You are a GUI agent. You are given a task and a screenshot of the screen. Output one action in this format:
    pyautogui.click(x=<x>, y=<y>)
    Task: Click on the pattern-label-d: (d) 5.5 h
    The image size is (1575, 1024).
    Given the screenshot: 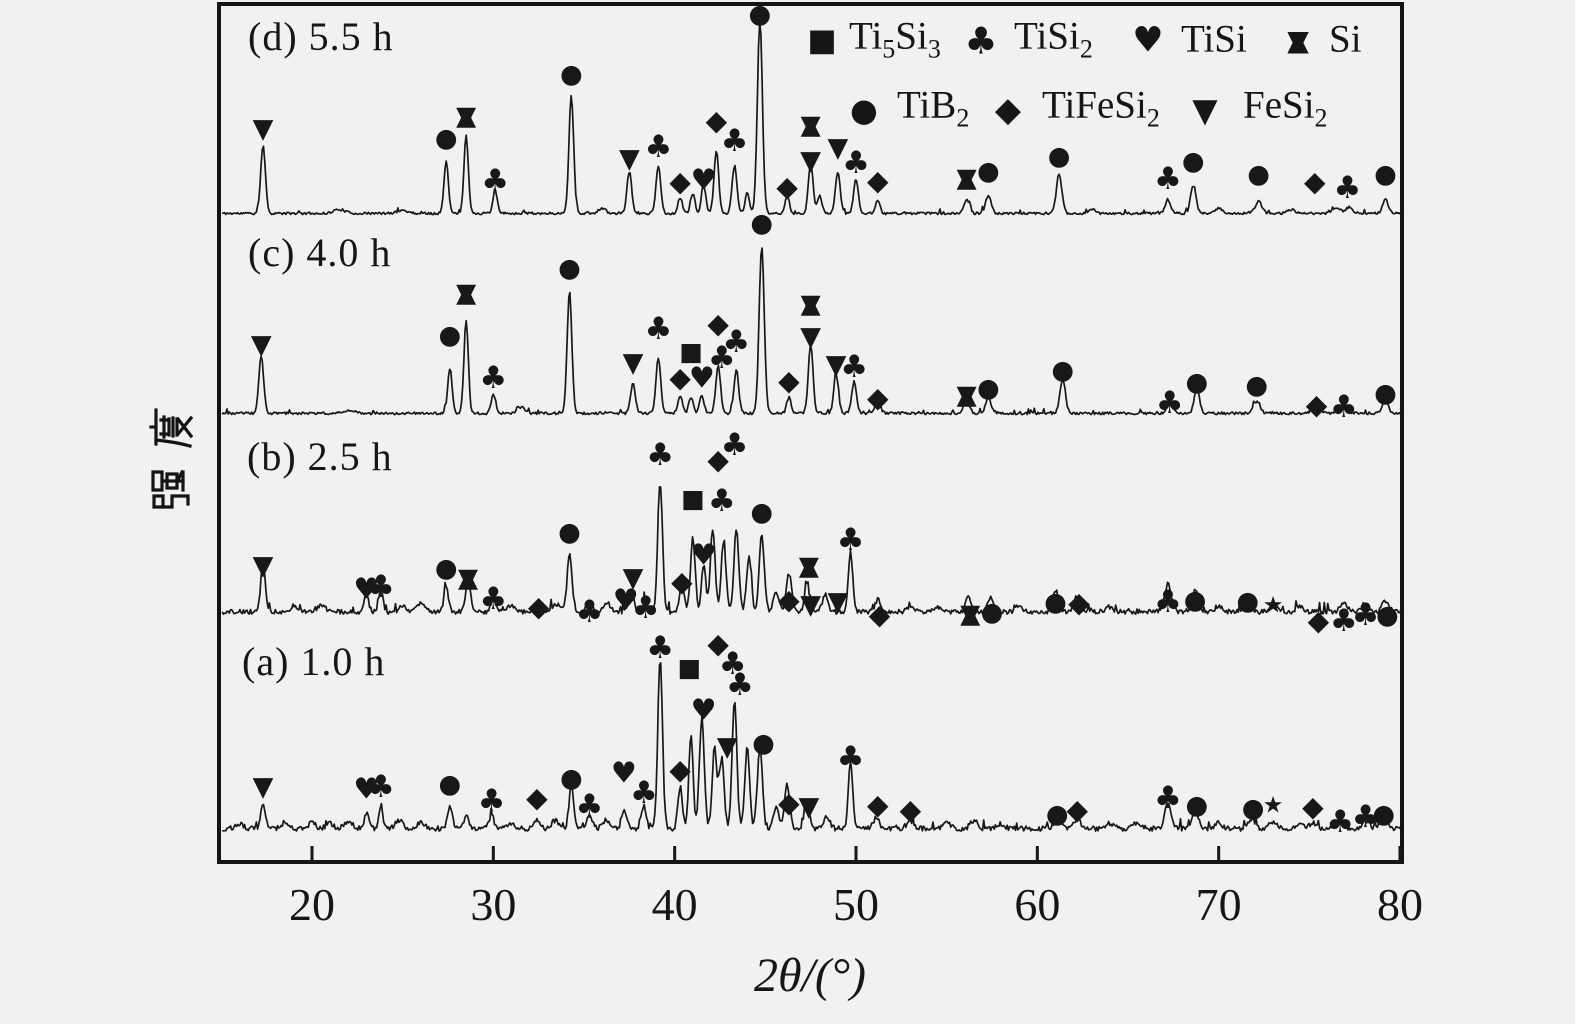 What is the action you would take?
    pyautogui.click(x=321, y=36)
    